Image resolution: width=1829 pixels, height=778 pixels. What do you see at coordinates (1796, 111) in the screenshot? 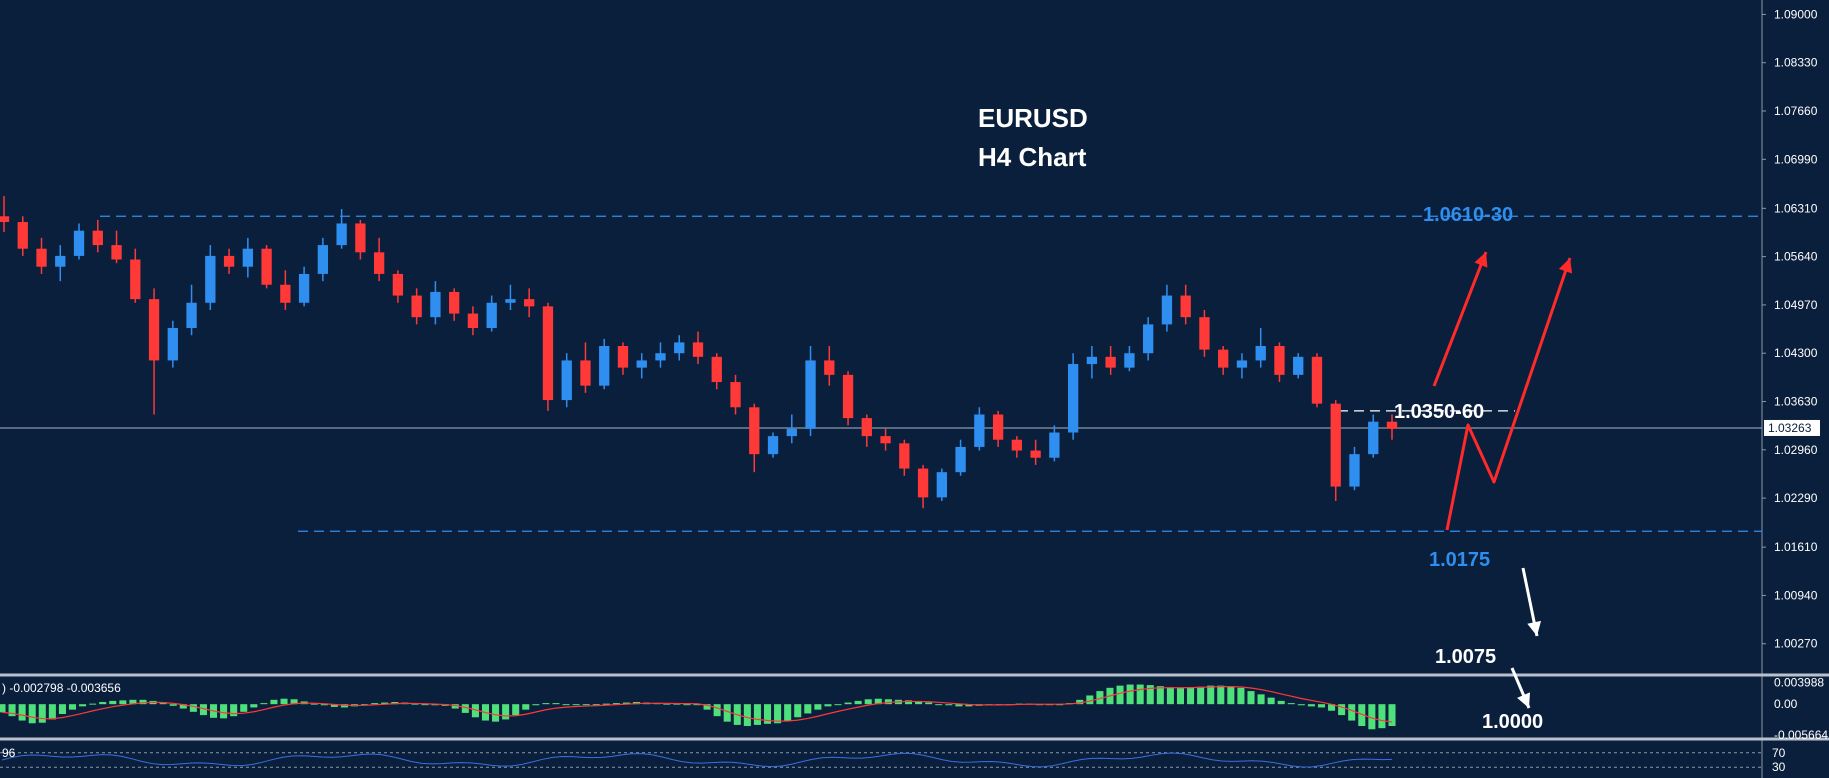
I see `y-tick-label: 1.07660` at bounding box center [1796, 111].